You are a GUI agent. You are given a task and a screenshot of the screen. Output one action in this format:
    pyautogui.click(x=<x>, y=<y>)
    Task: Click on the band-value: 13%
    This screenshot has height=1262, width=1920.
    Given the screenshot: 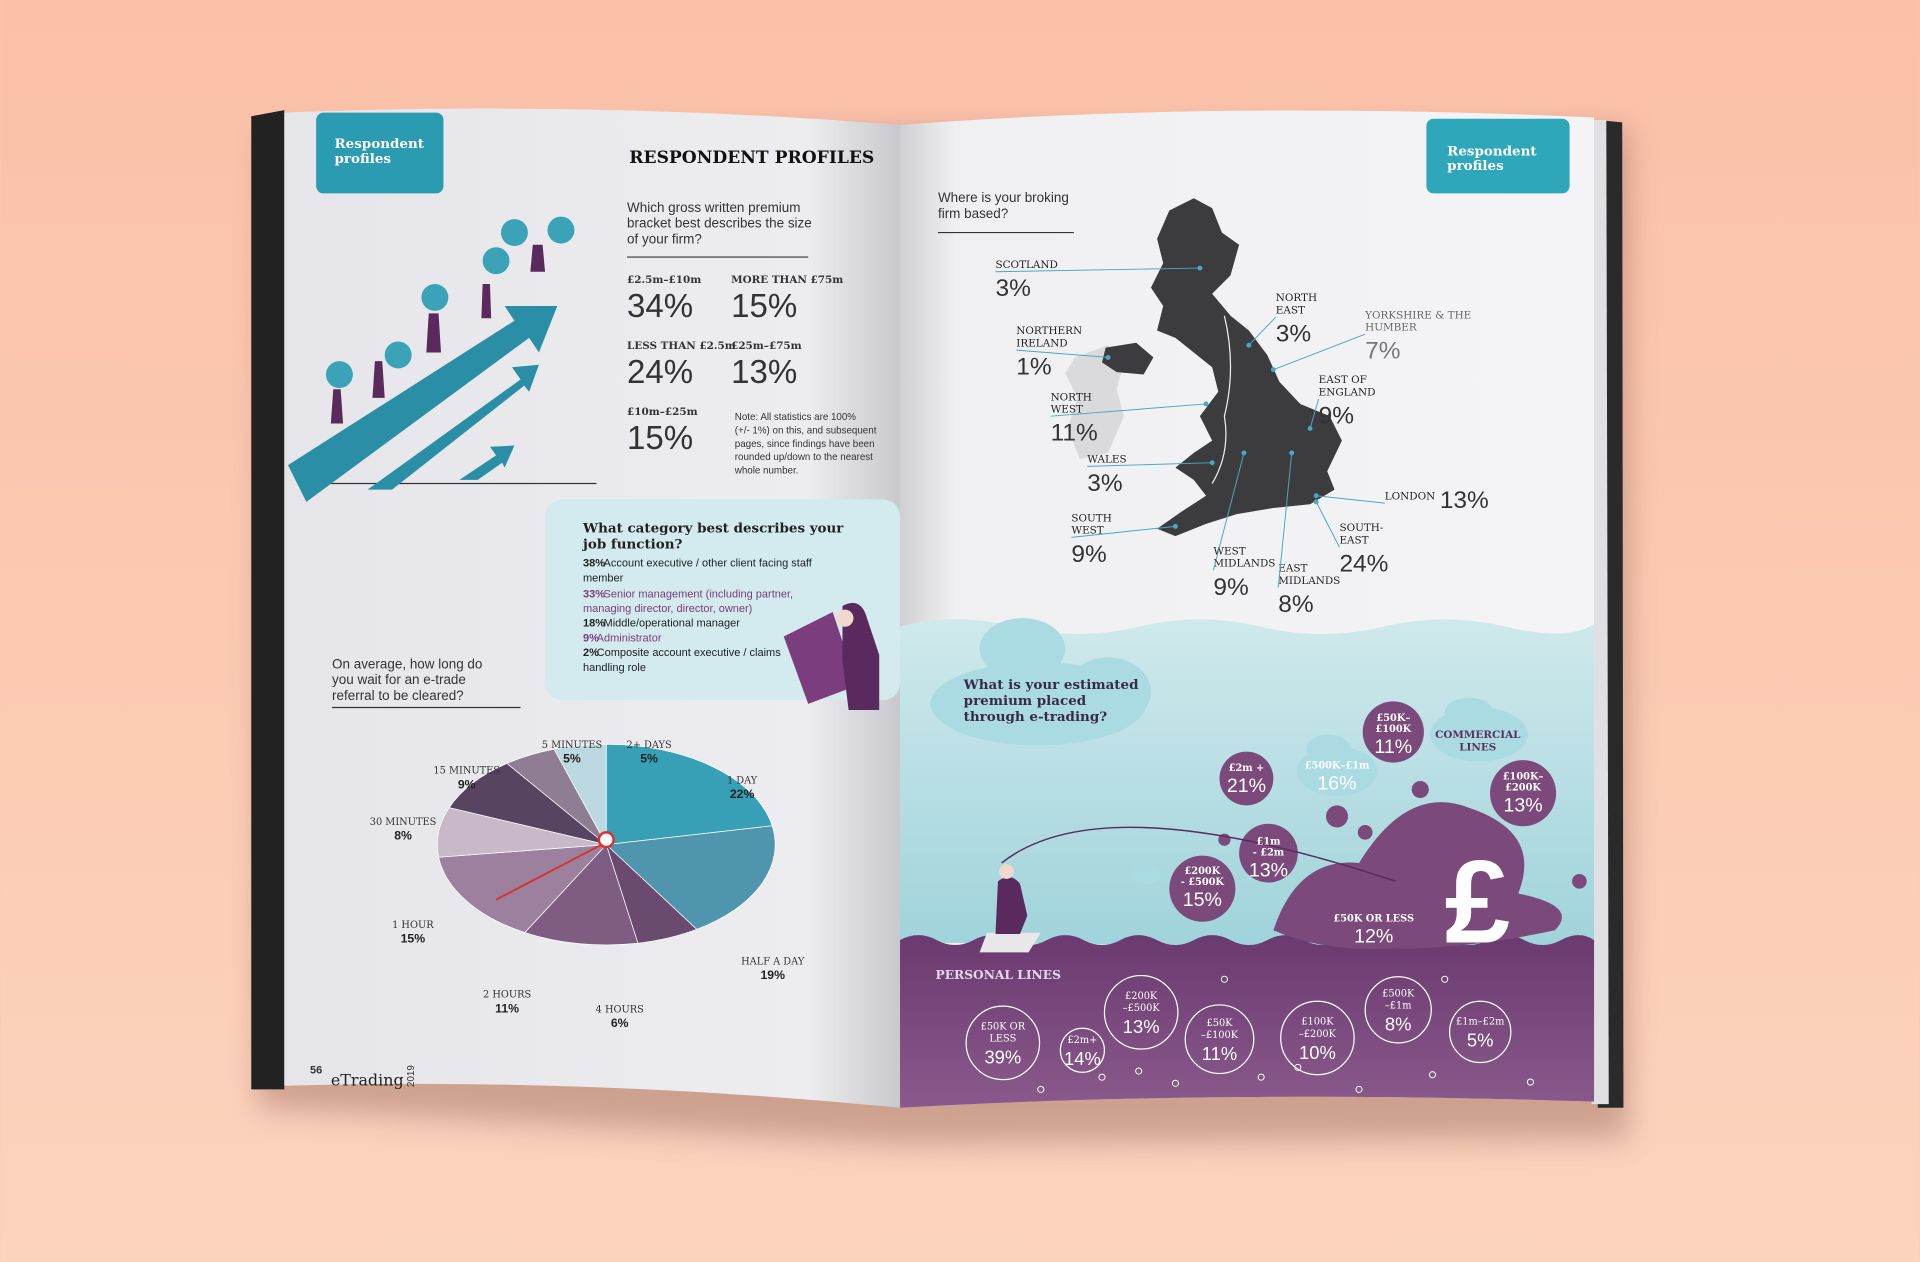 What is the action you would take?
    pyautogui.click(x=1522, y=806)
    